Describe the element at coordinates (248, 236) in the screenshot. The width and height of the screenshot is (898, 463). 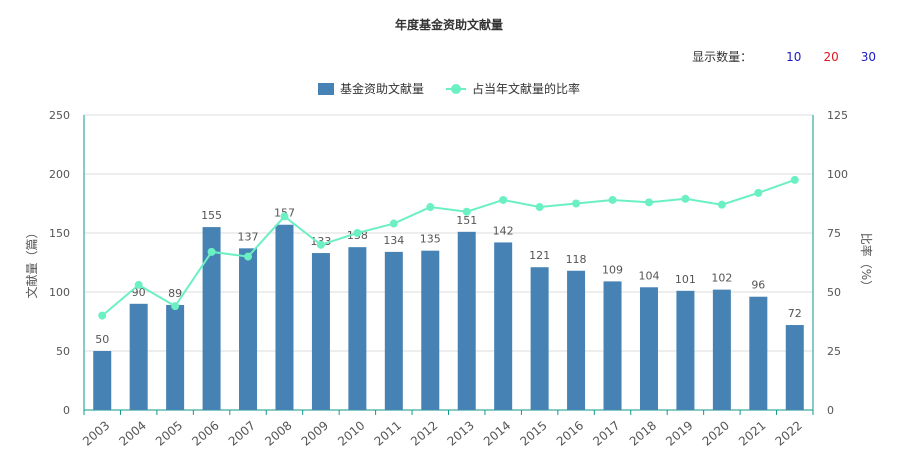
I see `bar-value-label: 137` at that location.